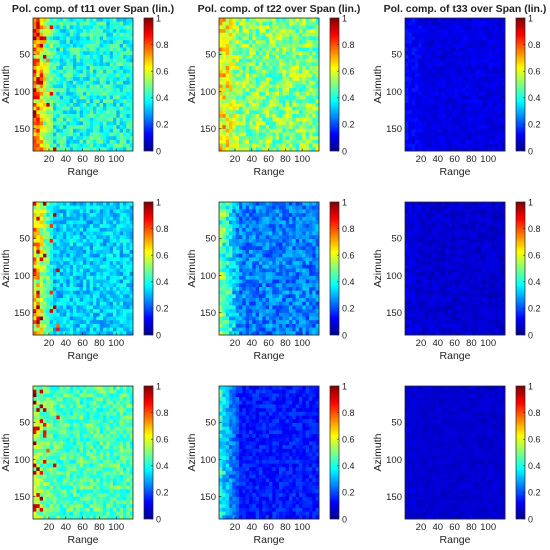 Image resolution: width=550 pixels, height=550 pixels. What do you see at coordinates (6, 84) in the screenshot?
I see `y-axis-label: Azimuth` at bounding box center [6, 84].